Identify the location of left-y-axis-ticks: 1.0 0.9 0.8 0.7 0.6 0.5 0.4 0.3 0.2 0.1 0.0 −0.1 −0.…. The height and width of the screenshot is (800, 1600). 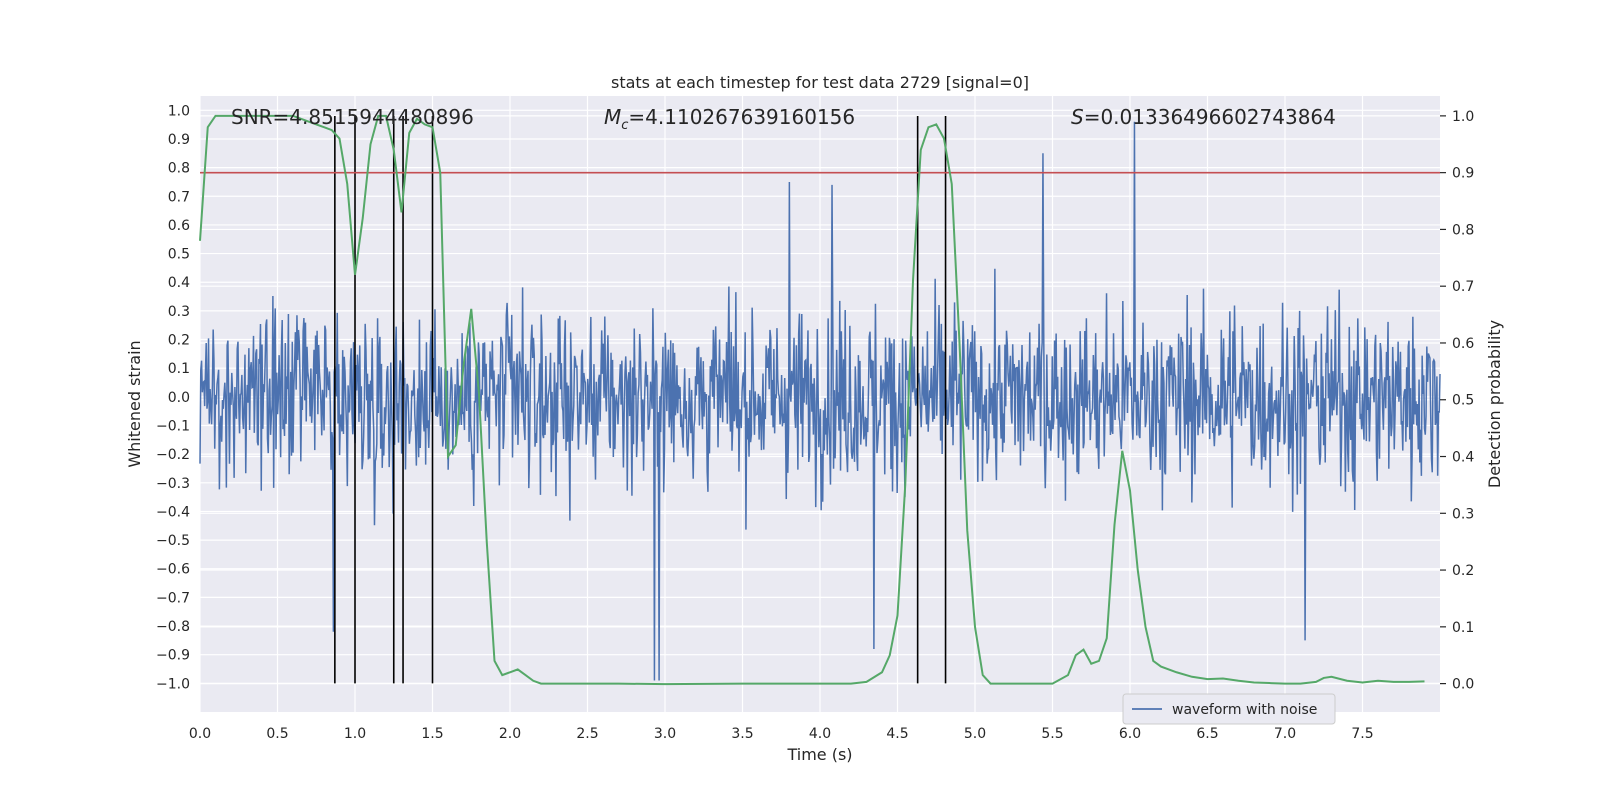
(173, 397).